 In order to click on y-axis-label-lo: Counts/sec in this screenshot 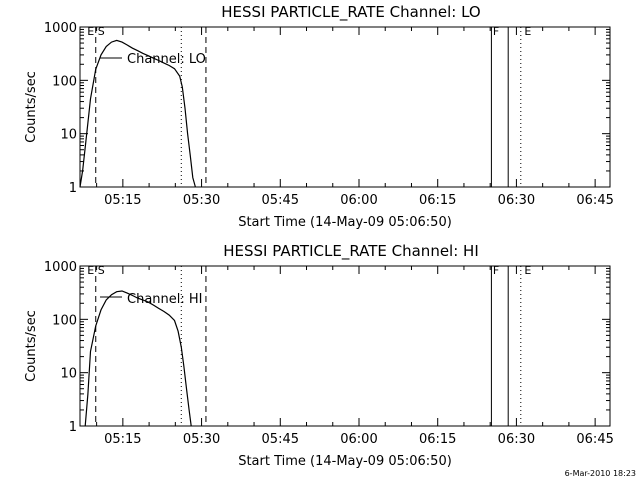, I will do `click(31, 107)`.